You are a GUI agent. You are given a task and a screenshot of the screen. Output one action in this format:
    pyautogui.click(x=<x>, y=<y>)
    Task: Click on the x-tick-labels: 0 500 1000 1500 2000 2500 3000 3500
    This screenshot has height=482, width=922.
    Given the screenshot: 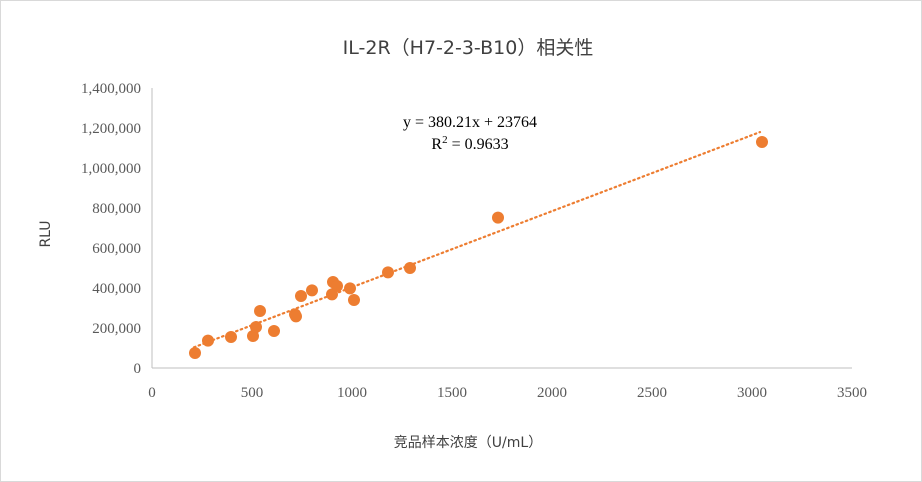 What is the action you would take?
    pyautogui.click(x=507, y=393)
    